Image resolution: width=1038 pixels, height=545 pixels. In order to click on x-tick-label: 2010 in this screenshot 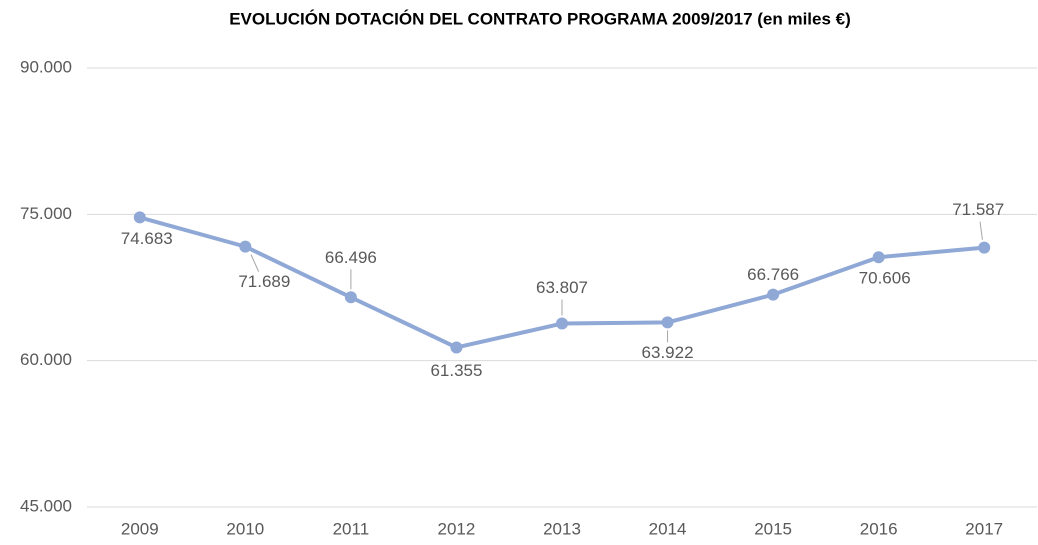, I will do `click(245, 528)`.